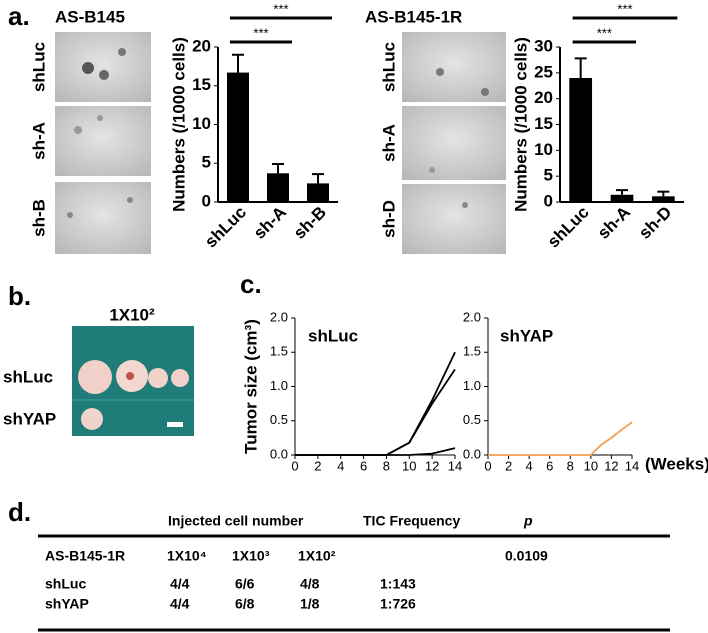 The image size is (708, 633). Describe the element at coordinates (250, 386) in the screenshot. I see `y-axis-label: Tumor size (cm³)` at that location.